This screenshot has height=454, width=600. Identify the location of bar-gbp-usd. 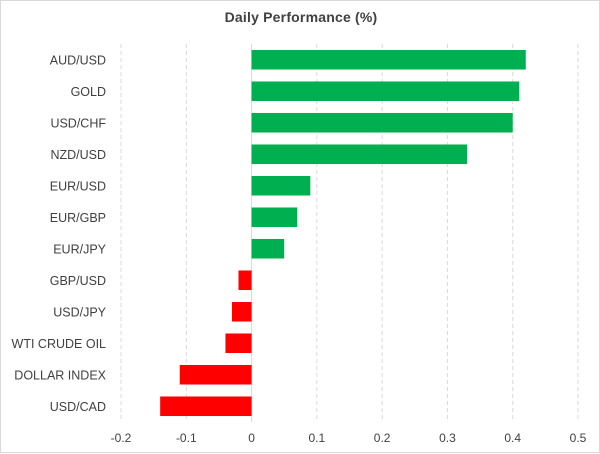
(245, 280).